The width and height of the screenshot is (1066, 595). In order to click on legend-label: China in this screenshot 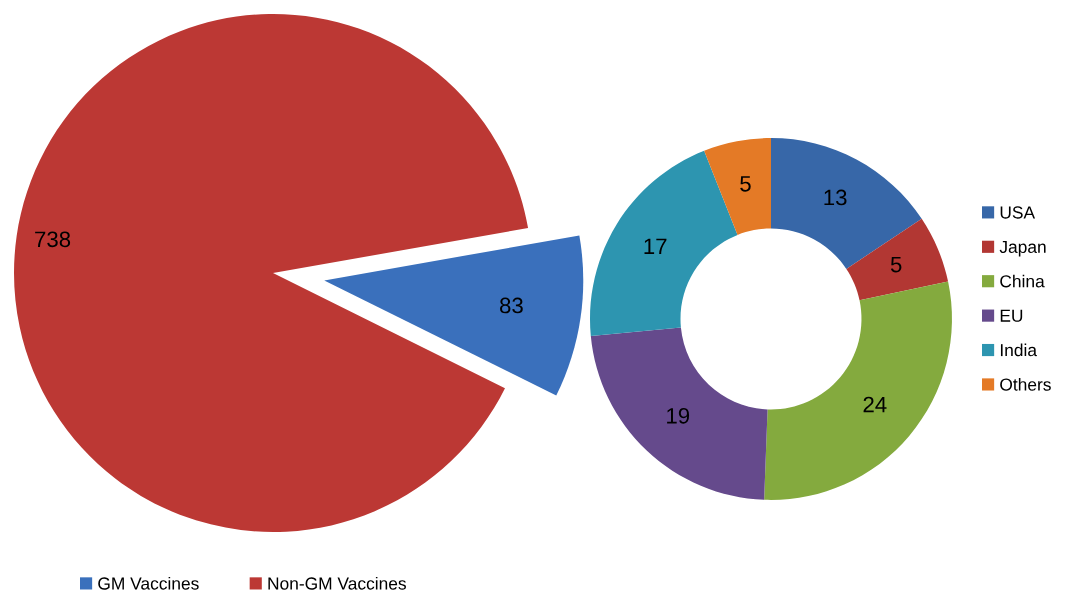, I will do `click(1022, 281)`.